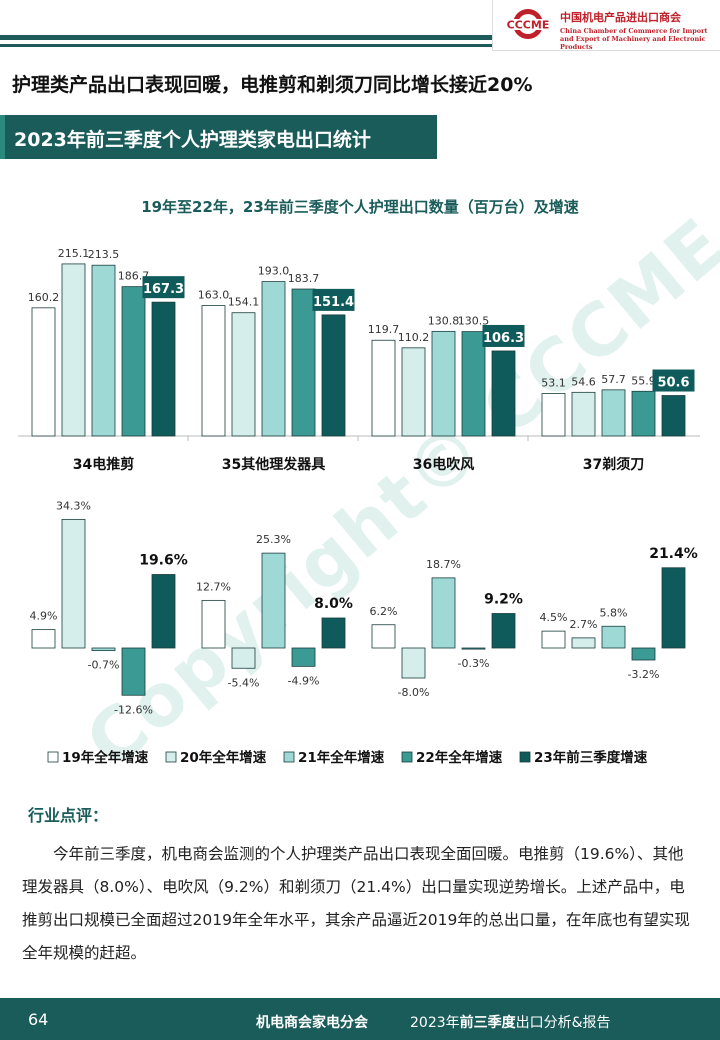 The width and height of the screenshot is (720, 1040). Describe the element at coordinates (613, 464) in the screenshot. I see `chart1-category-label: 37剃须刀` at that location.